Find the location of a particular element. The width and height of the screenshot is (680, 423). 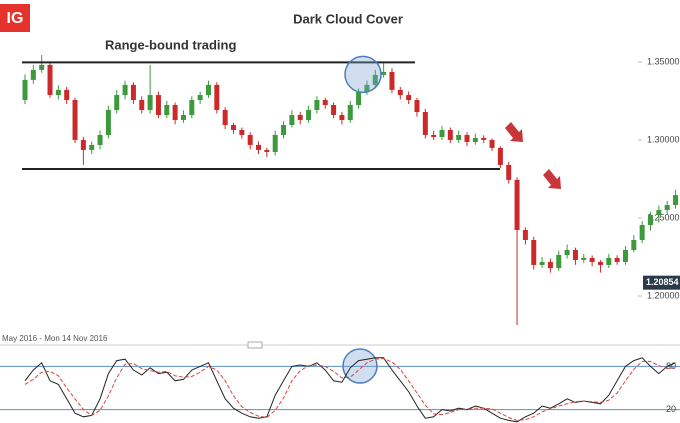

y-tick-label: 1.35000 is located at coordinates (663, 61).